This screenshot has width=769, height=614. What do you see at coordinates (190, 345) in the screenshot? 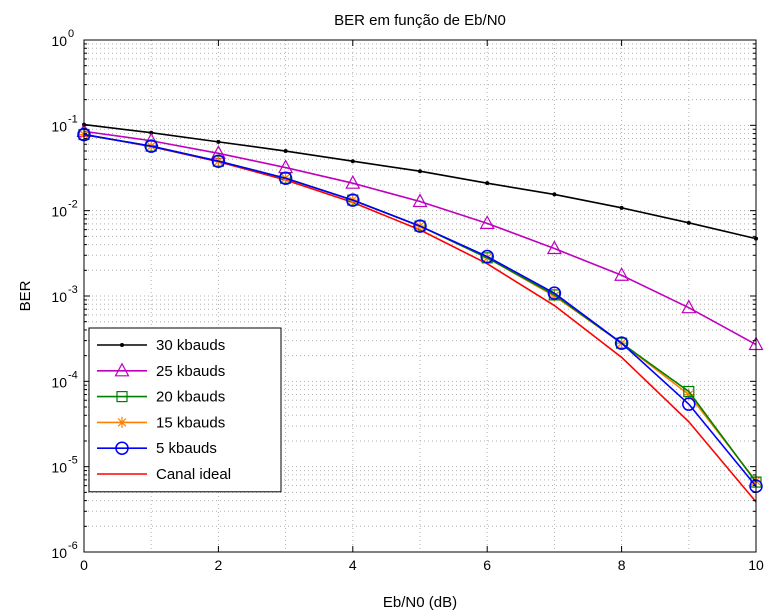
I see `legend-label: 30 kbauds` at bounding box center [190, 345].